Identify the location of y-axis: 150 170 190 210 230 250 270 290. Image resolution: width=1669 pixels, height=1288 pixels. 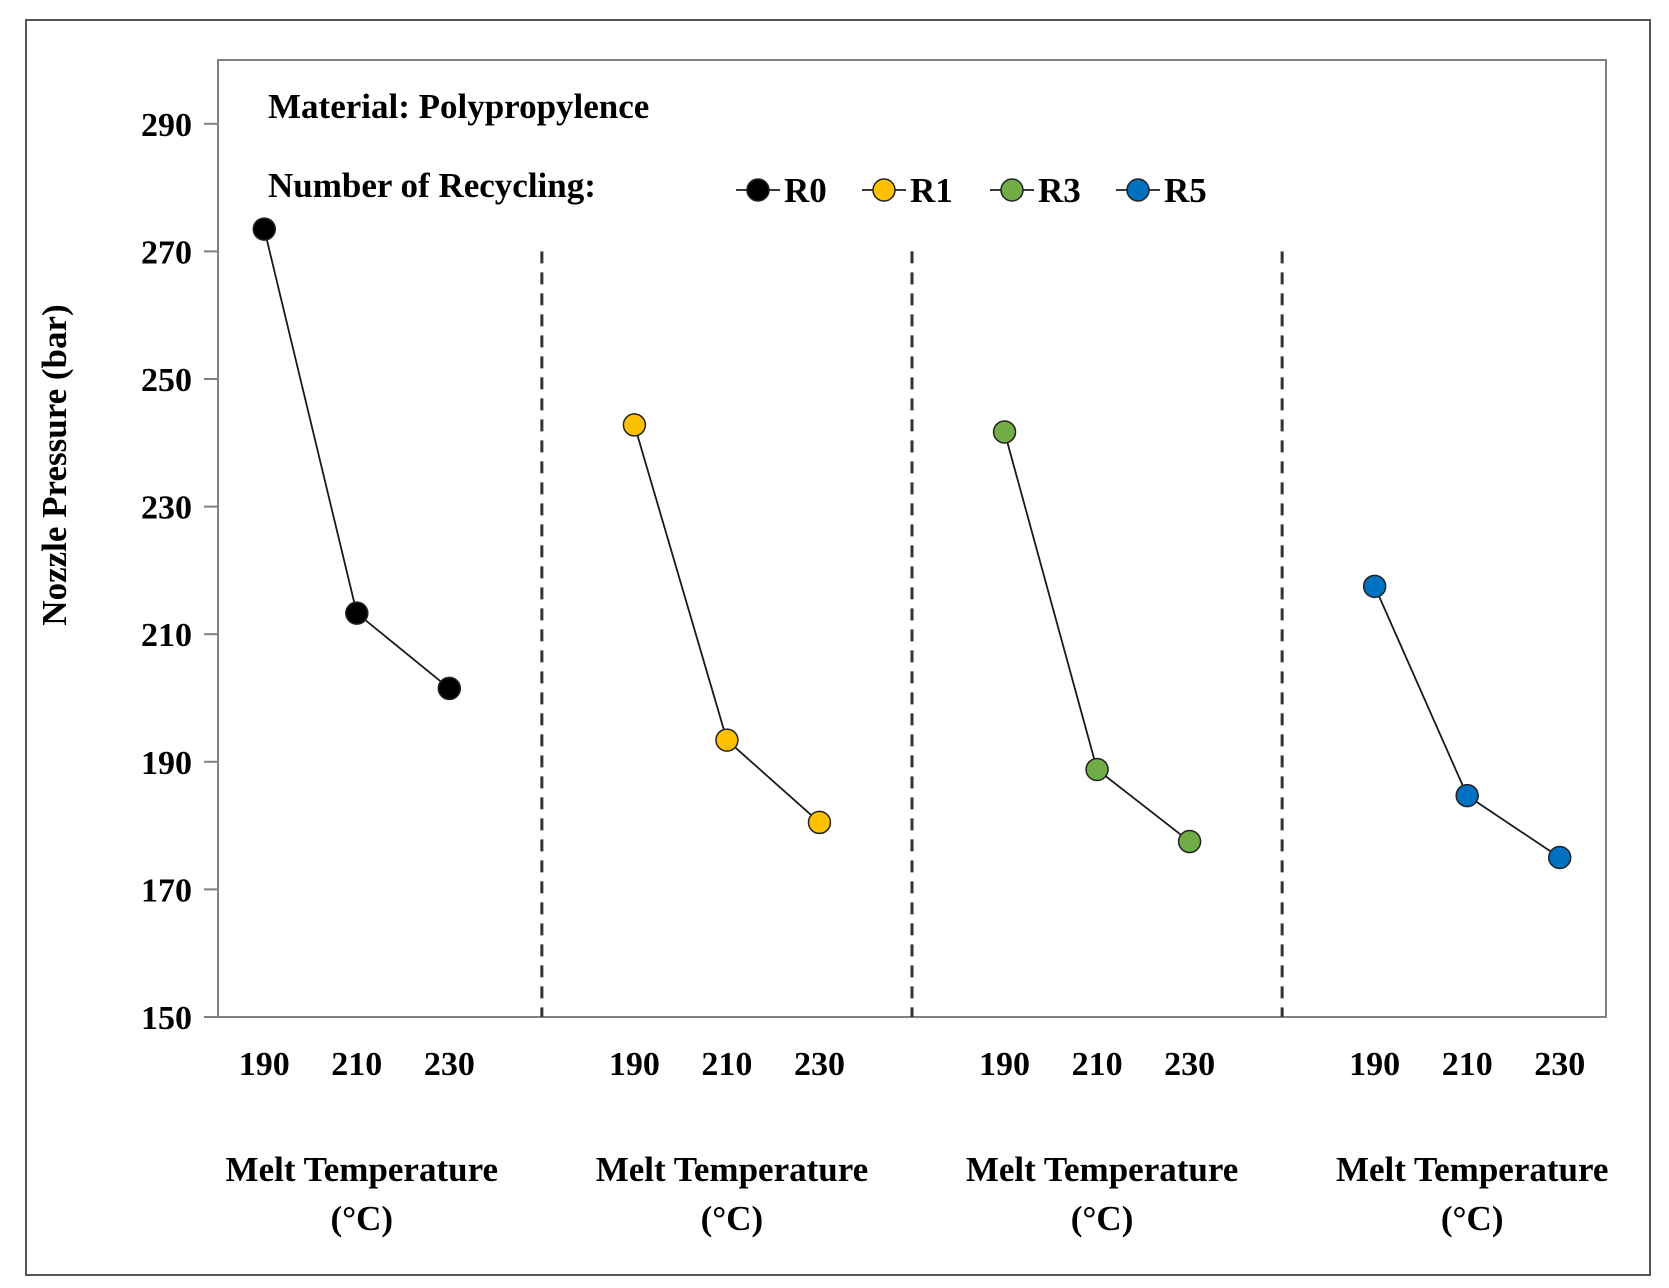
(179, 572).